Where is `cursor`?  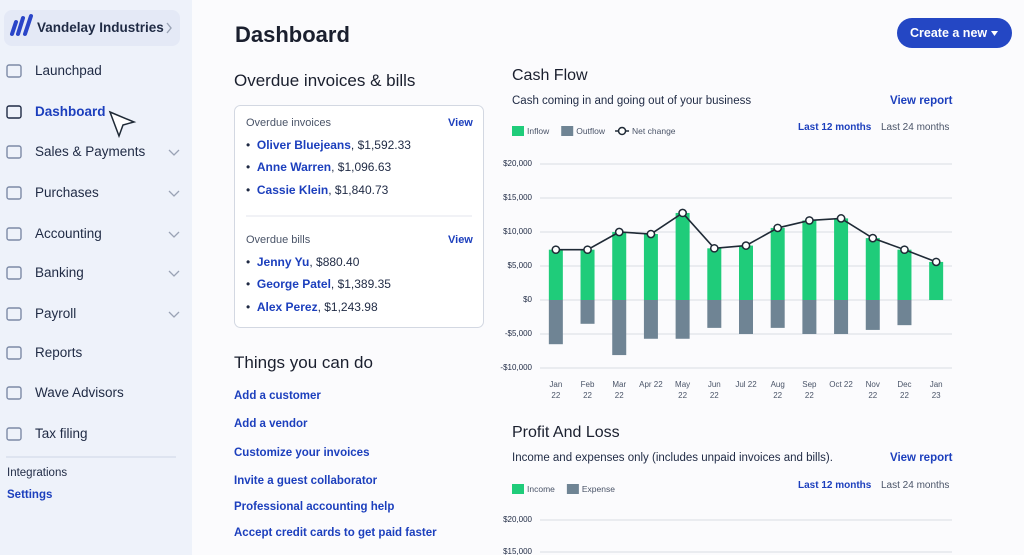 cursor is located at coordinates (122, 124).